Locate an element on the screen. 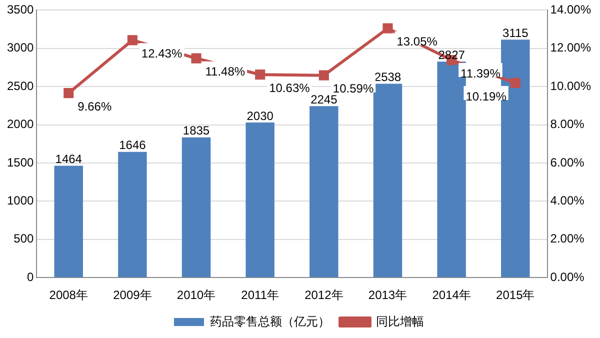 The image size is (600, 338). data-label: 12.43% is located at coordinates (161, 53).